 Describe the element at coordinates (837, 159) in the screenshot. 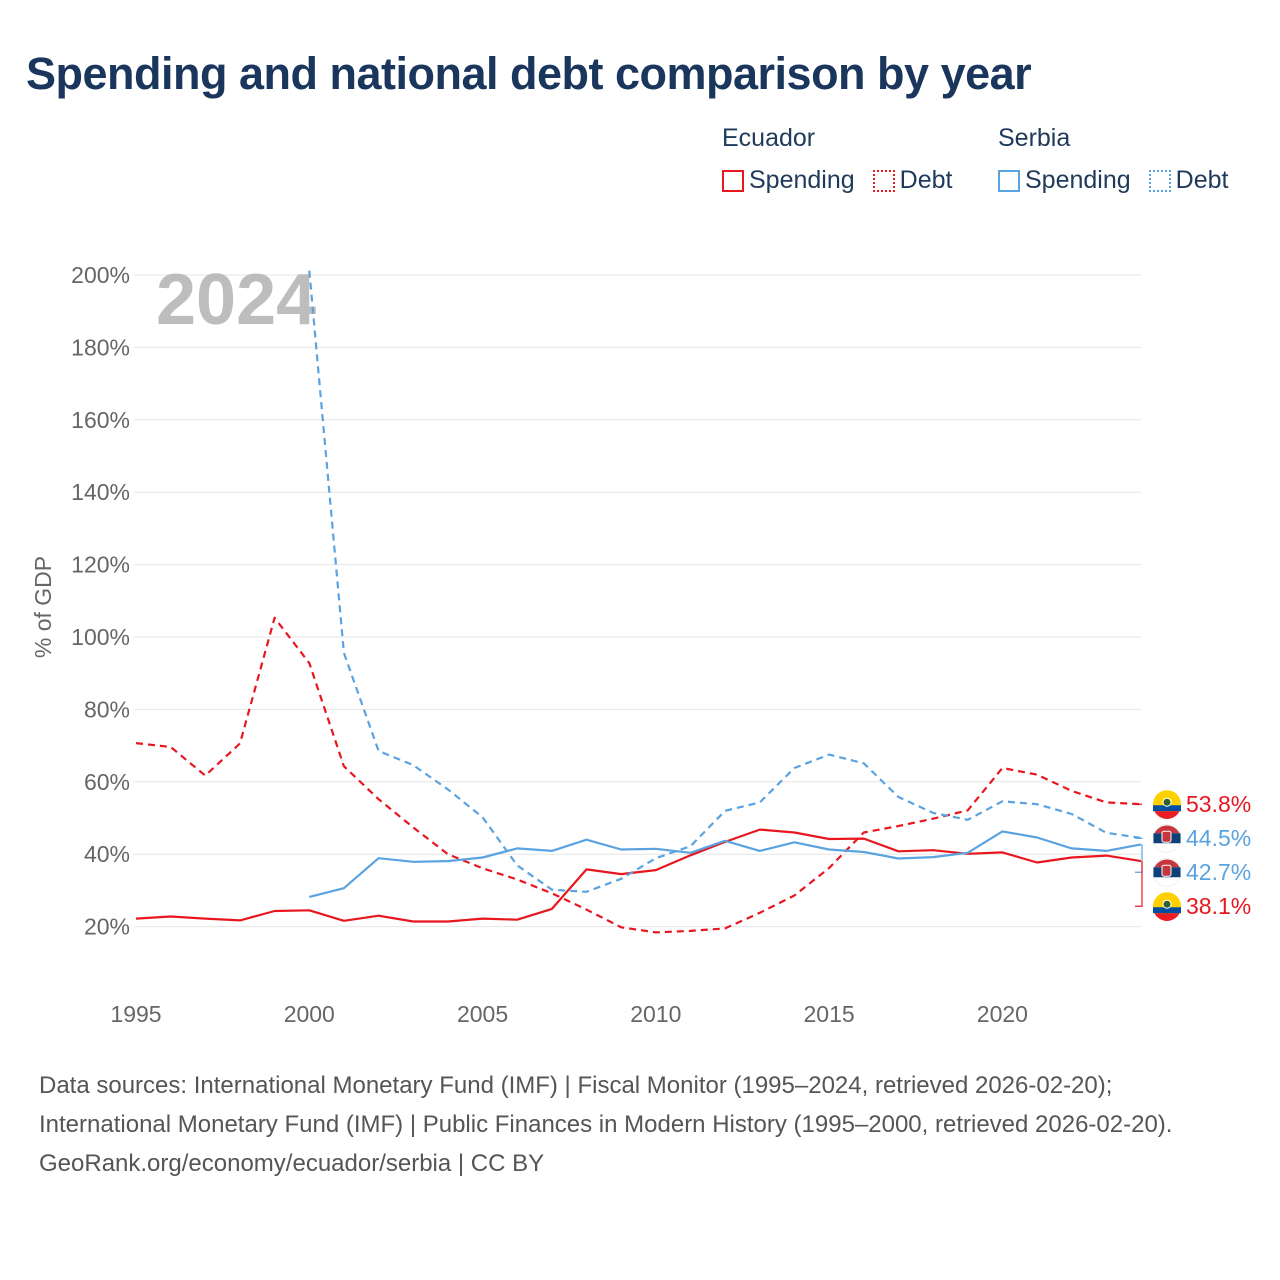

I see `legend-ecuador: Ecuador Spending Debt` at that location.